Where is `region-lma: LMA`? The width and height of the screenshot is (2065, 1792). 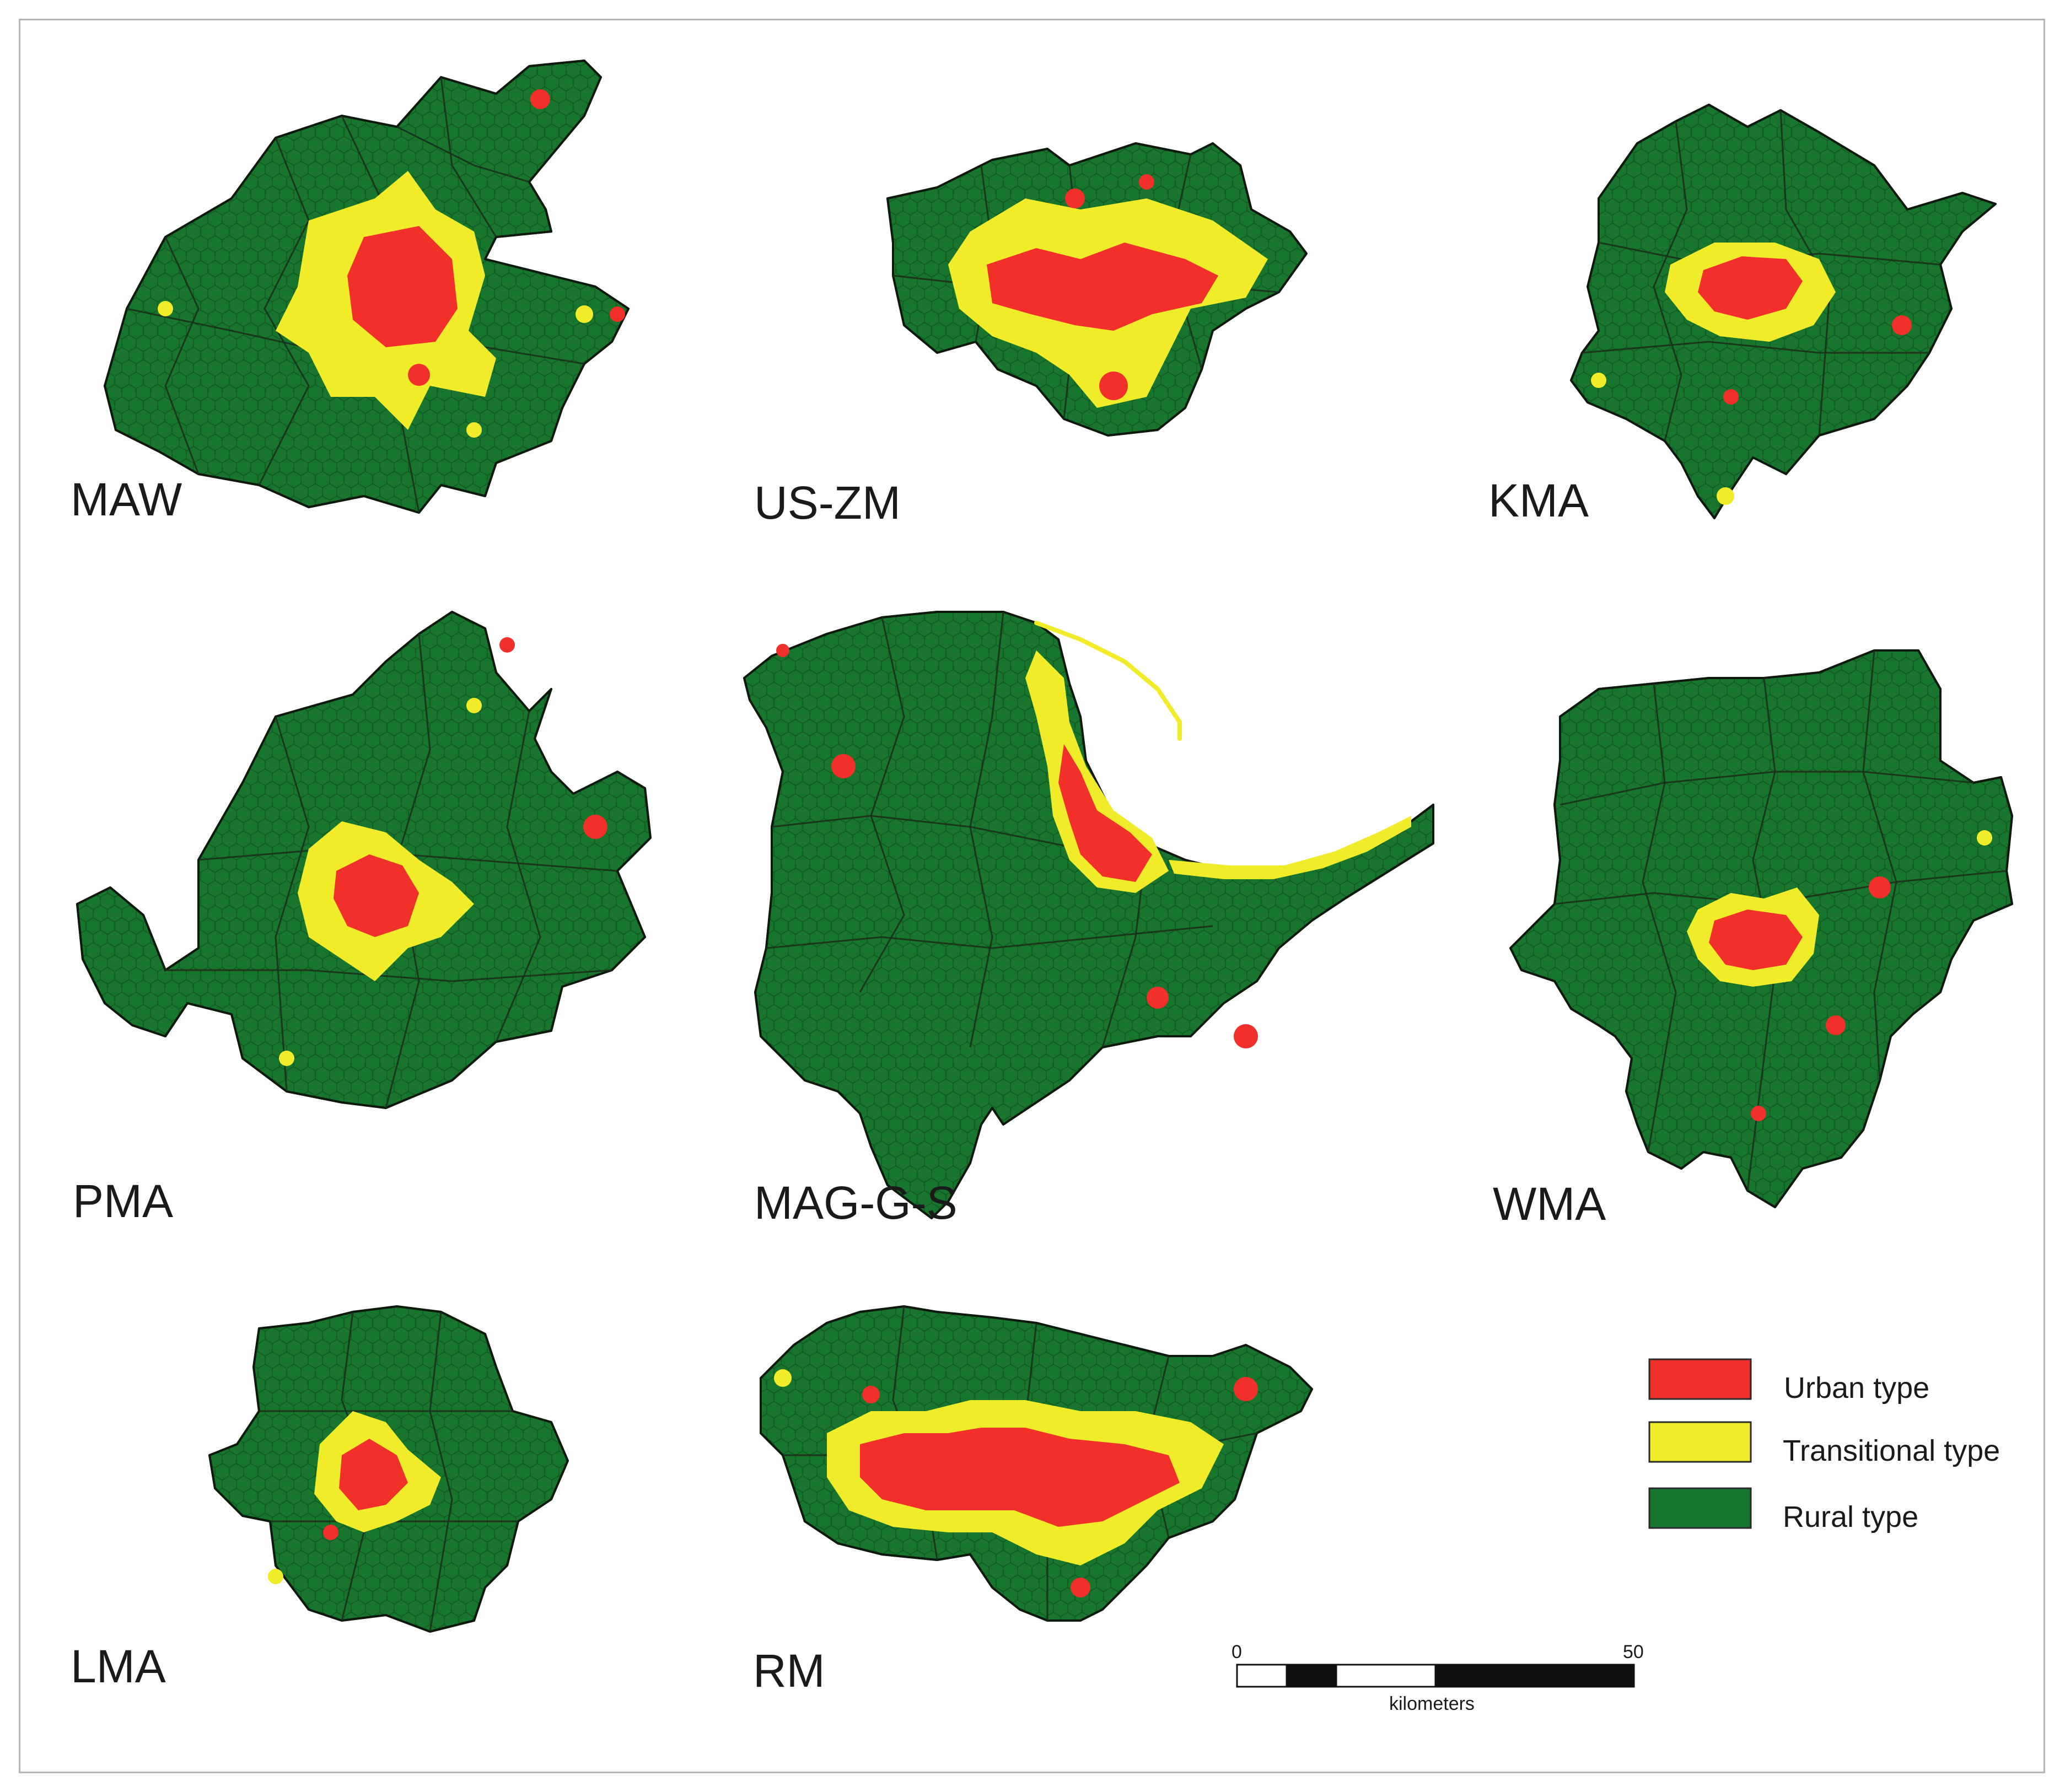 region-lma: LMA is located at coordinates (320, 1498).